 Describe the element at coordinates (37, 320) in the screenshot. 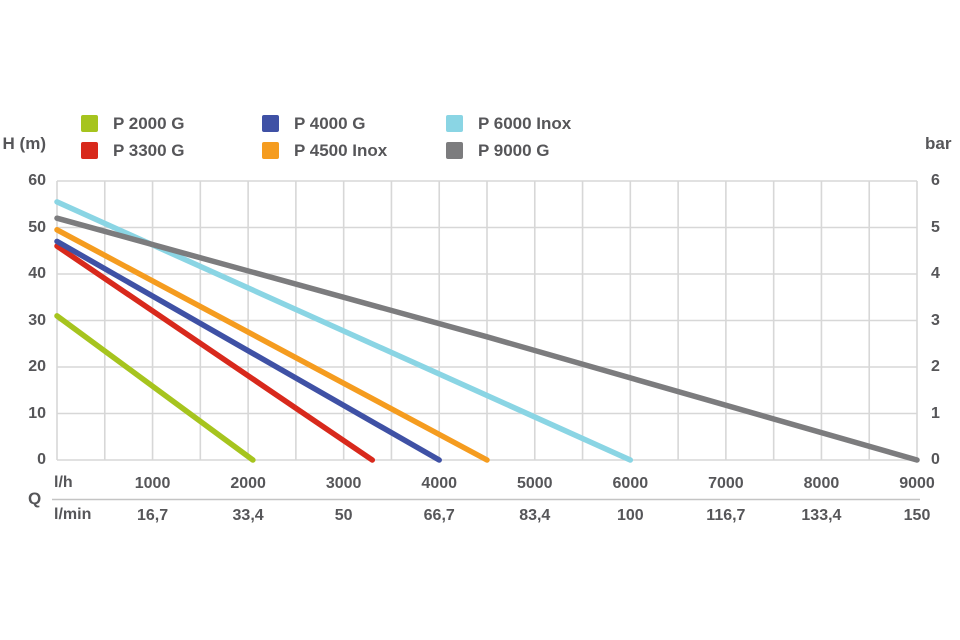

I see `left-axis-tick-30: 30` at that location.